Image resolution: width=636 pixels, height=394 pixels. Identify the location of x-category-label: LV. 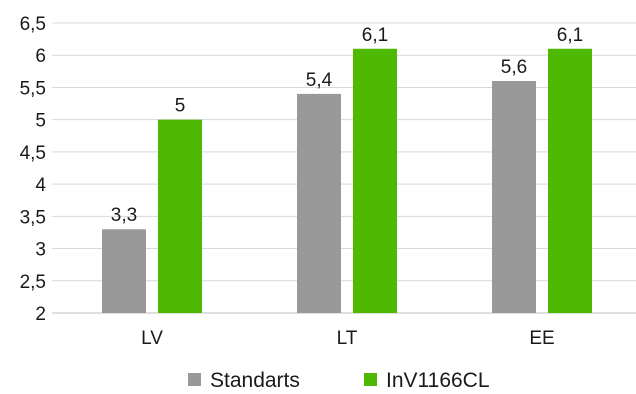
(152, 338).